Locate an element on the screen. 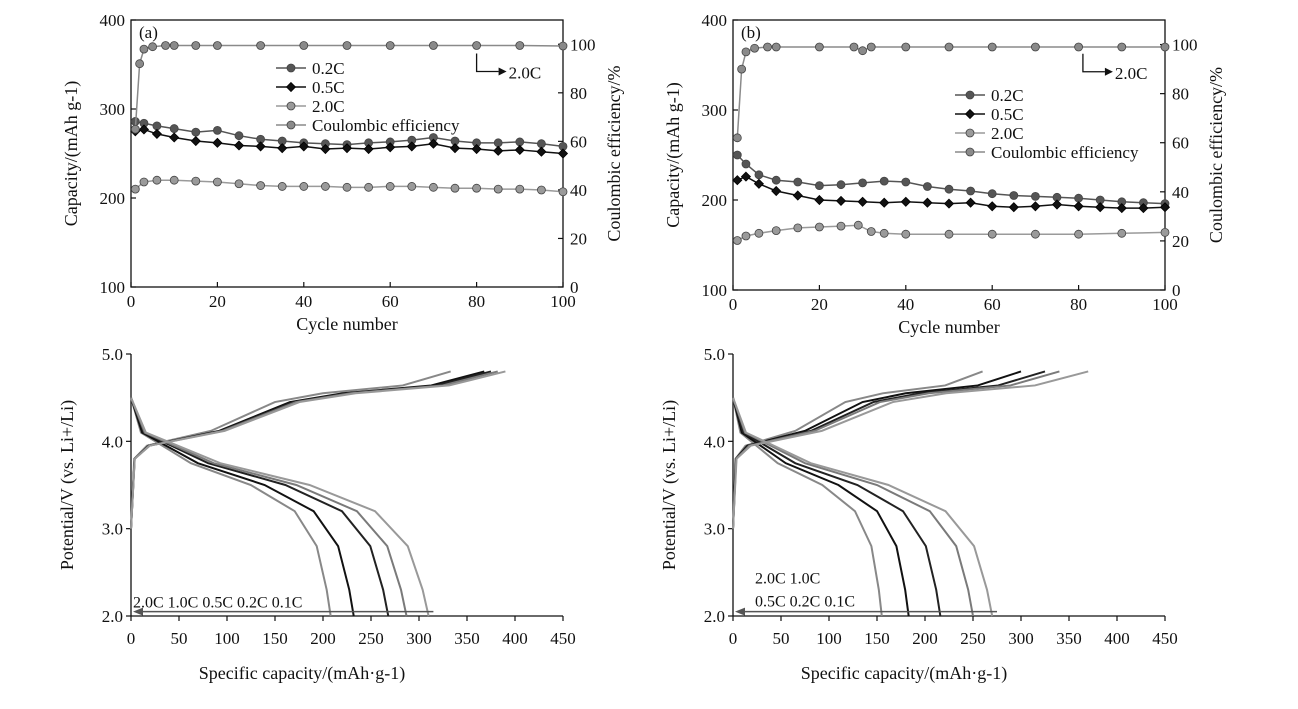 The image size is (1298, 709). y-axis-label: Potential/V (vs. Li+/Li) is located at coordinates (669, 485).